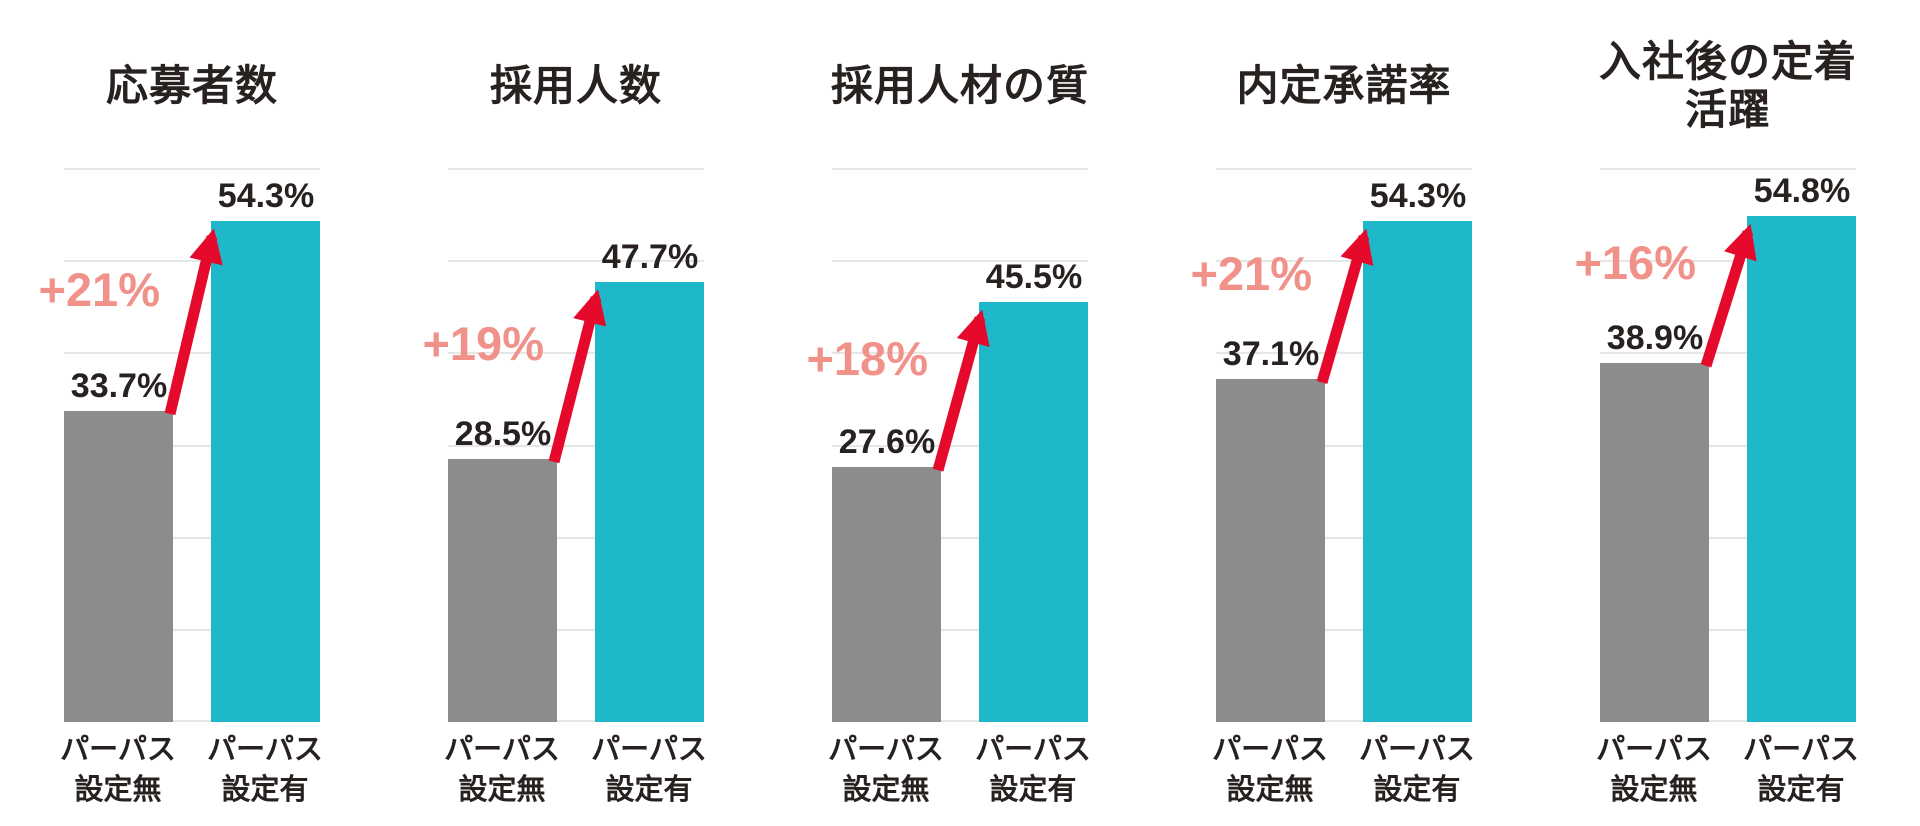 This screenshot has width=1920, height=826. Describe the element at coordinates (1655, 337) in the screenshot. I see `value-label-without: 38.9%` at that location.